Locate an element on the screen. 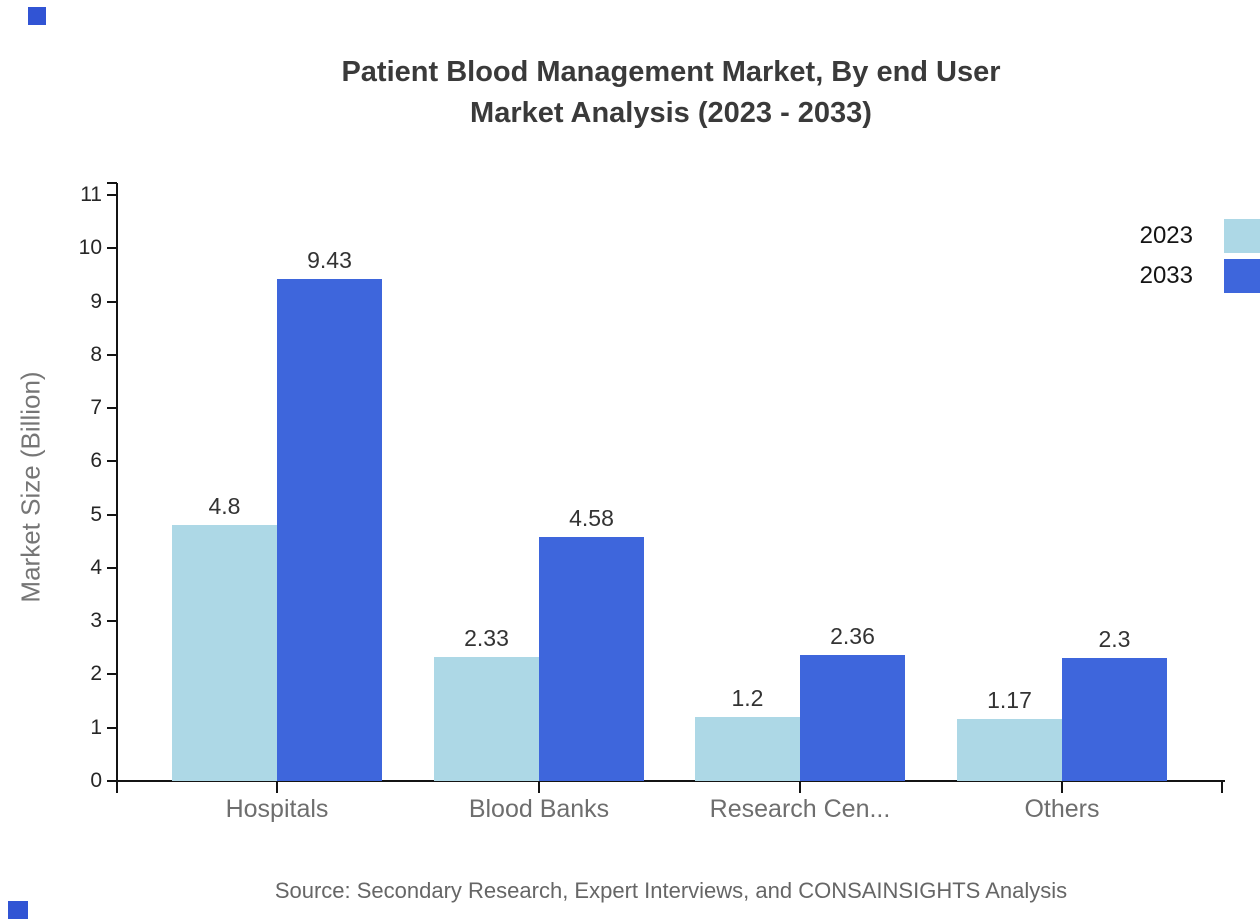 This screenshot has height=920, width=1260. bar-value-2033-1: 4.58 is located at coordinates (591, 518).